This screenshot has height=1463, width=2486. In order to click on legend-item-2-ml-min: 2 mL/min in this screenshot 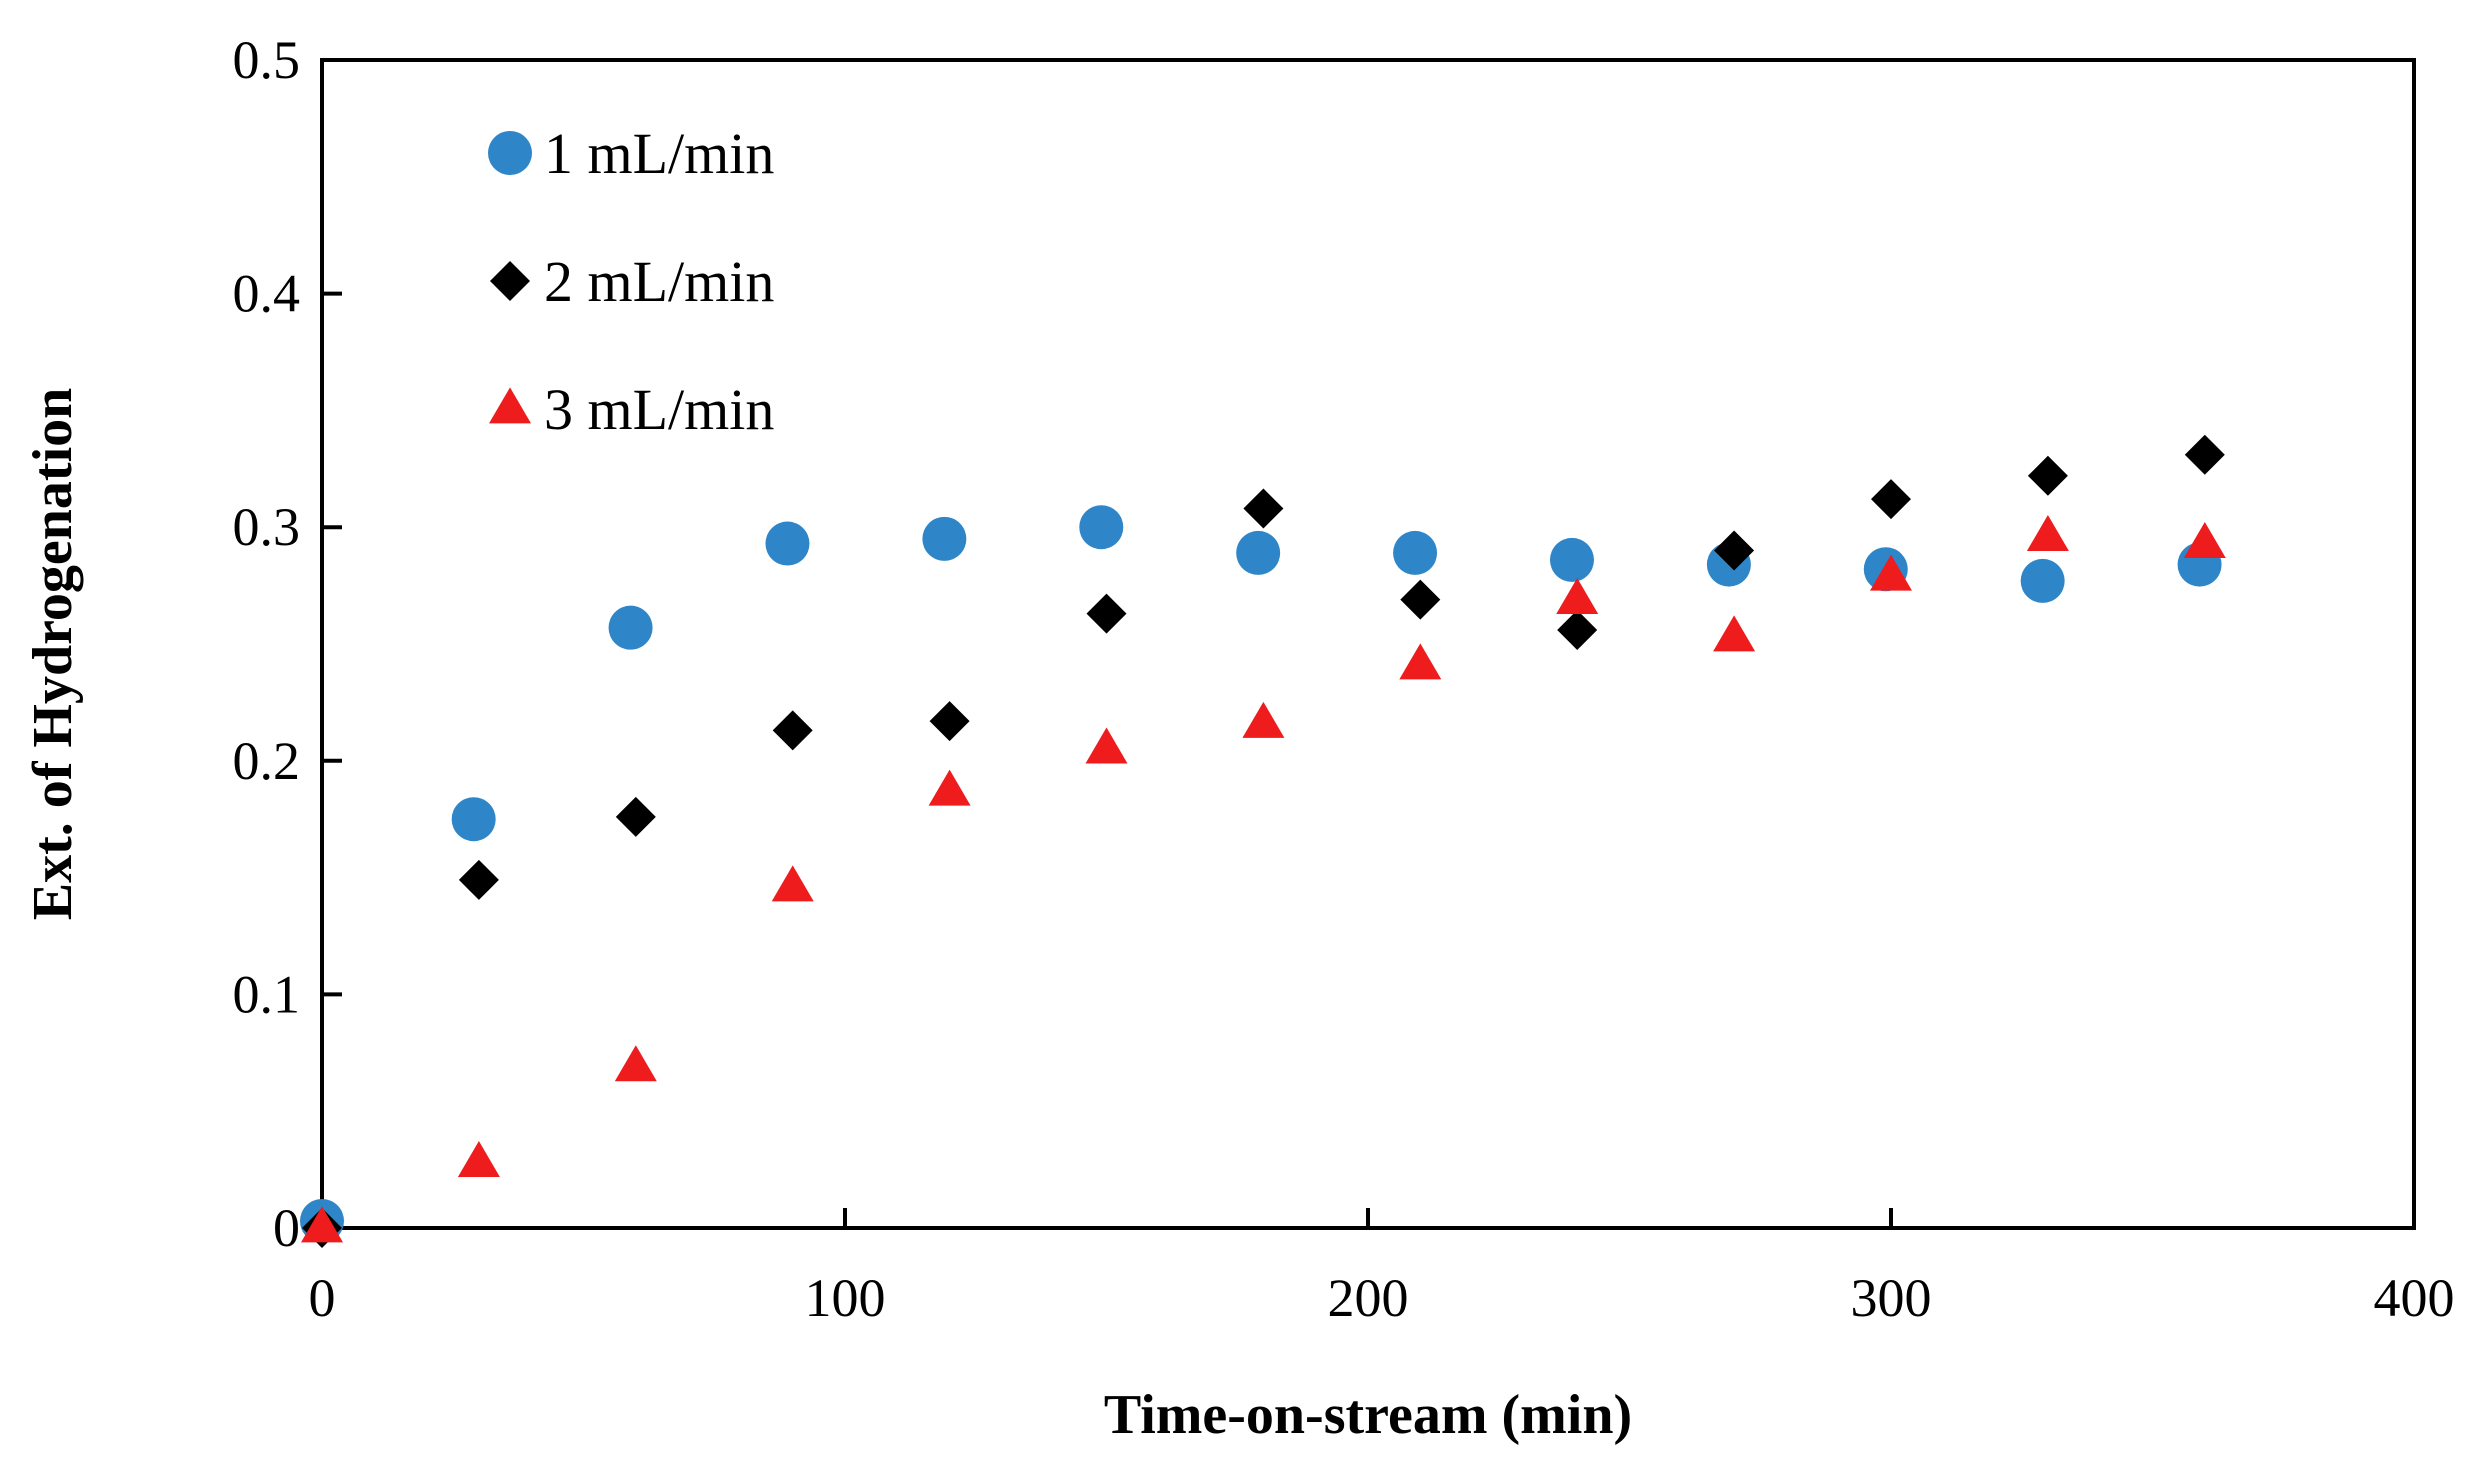, I will do `click(632, 281)`.